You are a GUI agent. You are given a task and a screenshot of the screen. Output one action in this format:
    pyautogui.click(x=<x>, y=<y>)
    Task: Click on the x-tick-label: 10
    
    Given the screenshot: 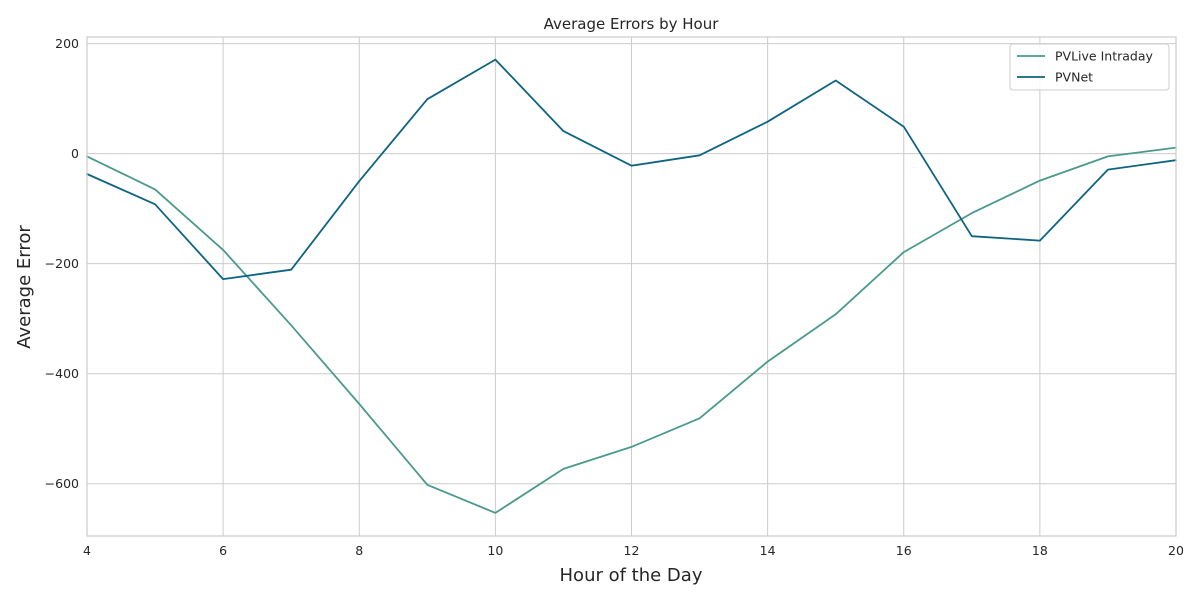 What is the action you would take?
    pyautogui.click(x=495, y=550)
    